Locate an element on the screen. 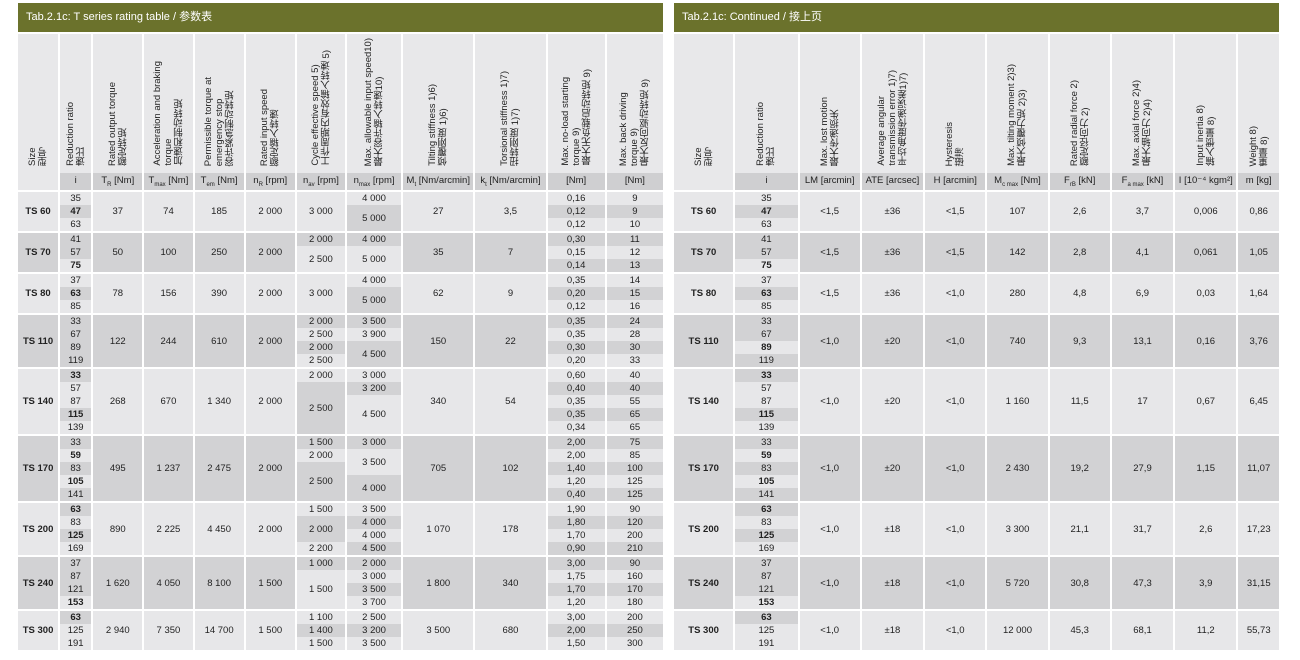 Image resolution: width=1300 pixels, height=660 pixels. table-row: 169 2 200 4 500 0,90 210 is located at coordinates (340, 548).